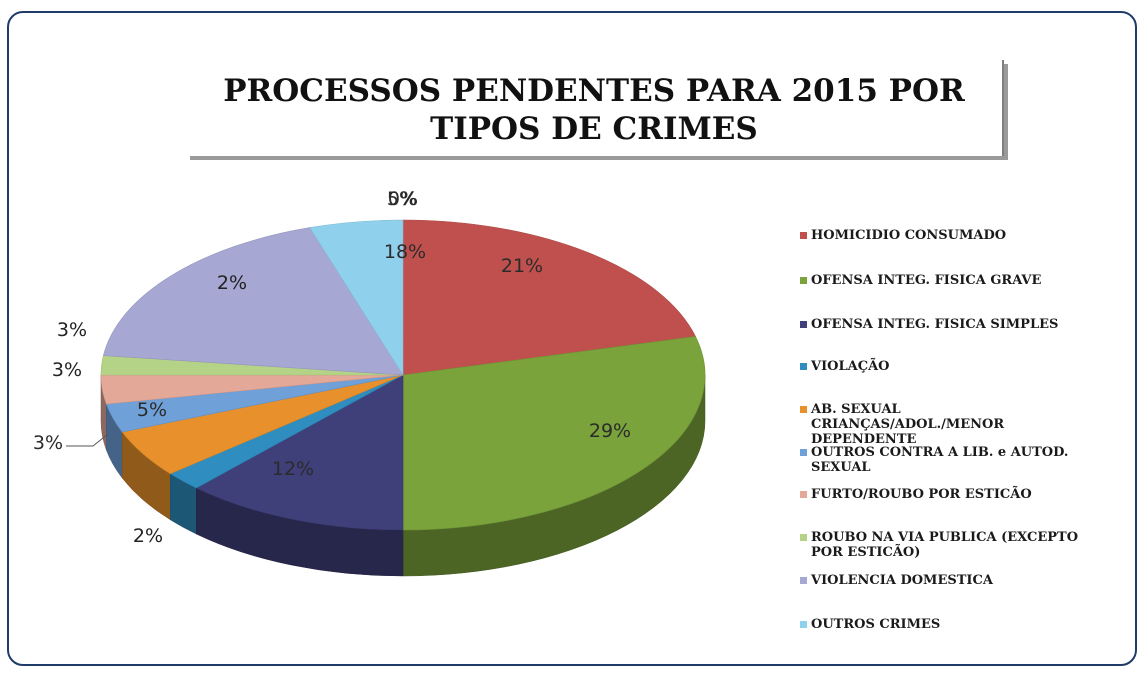  What do you see at coordinates (909, 235) in the screenshot?
I see `legend-label: HOMICIDIO CONSUMADO` at bounding box center [909, 235].